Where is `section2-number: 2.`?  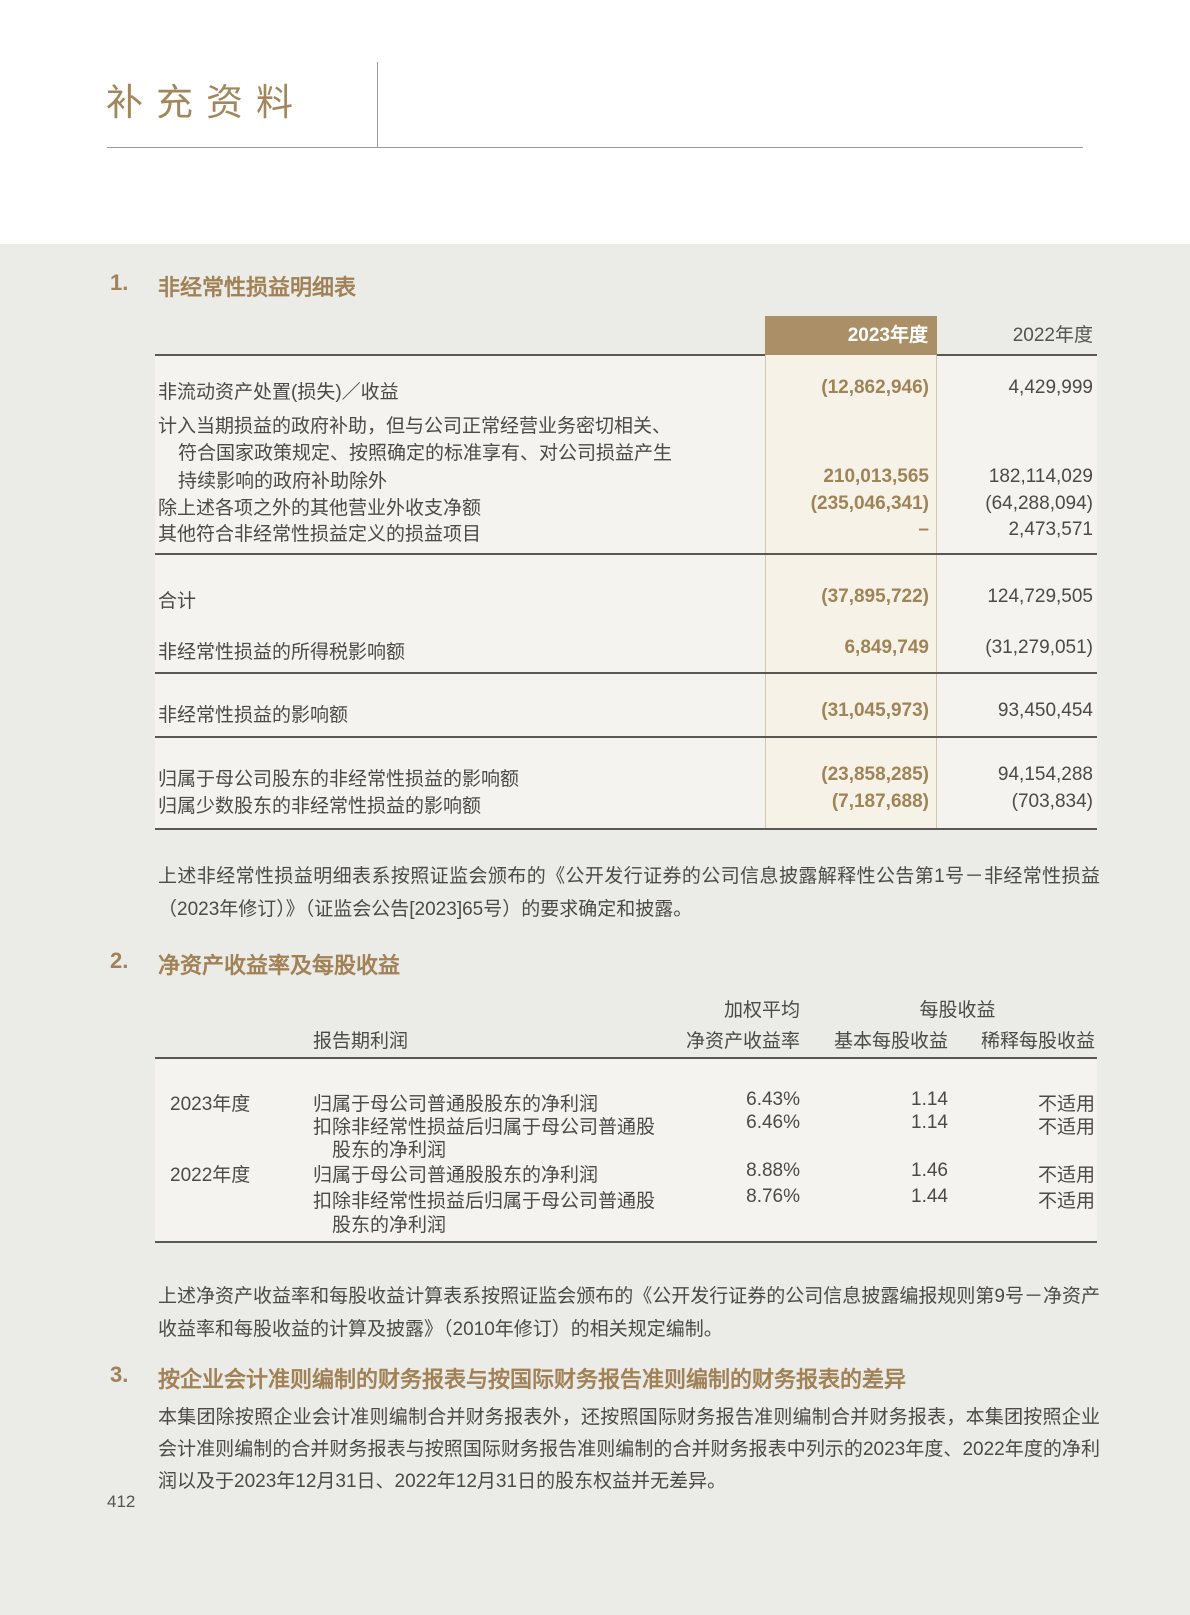
section2-number: 2. is located at coordinates (119, 960).